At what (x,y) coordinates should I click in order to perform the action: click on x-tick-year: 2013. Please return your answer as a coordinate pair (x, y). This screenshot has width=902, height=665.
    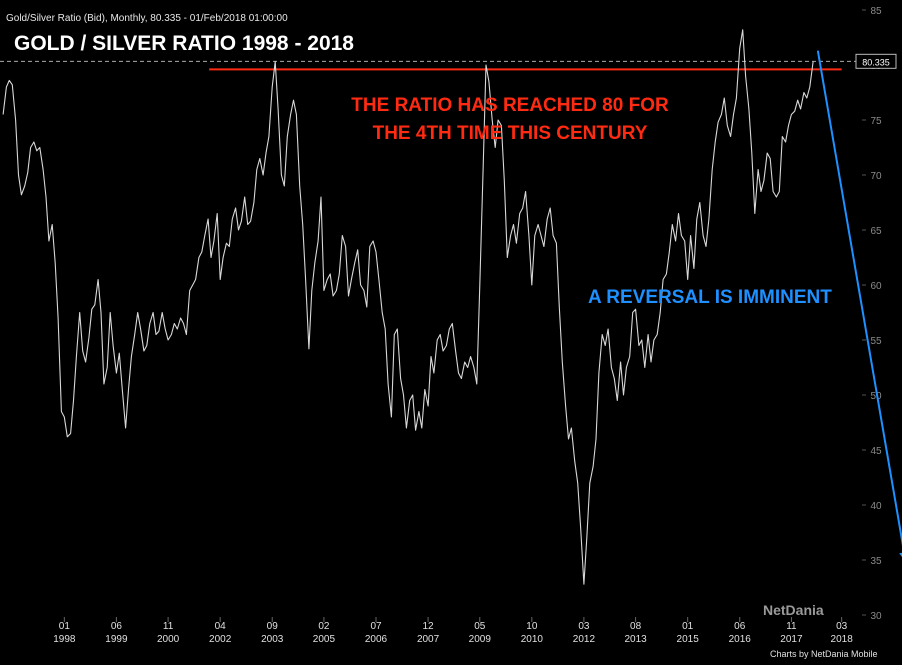
    Looking at the image, I should click on (635, 639).